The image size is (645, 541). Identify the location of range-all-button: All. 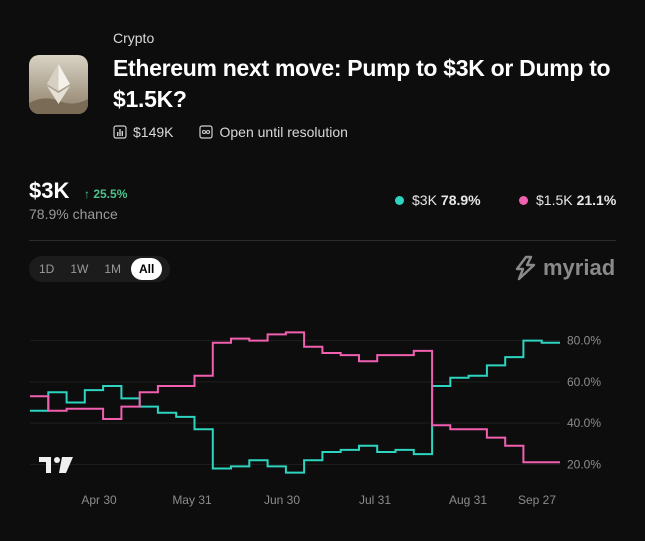
(147, 269).